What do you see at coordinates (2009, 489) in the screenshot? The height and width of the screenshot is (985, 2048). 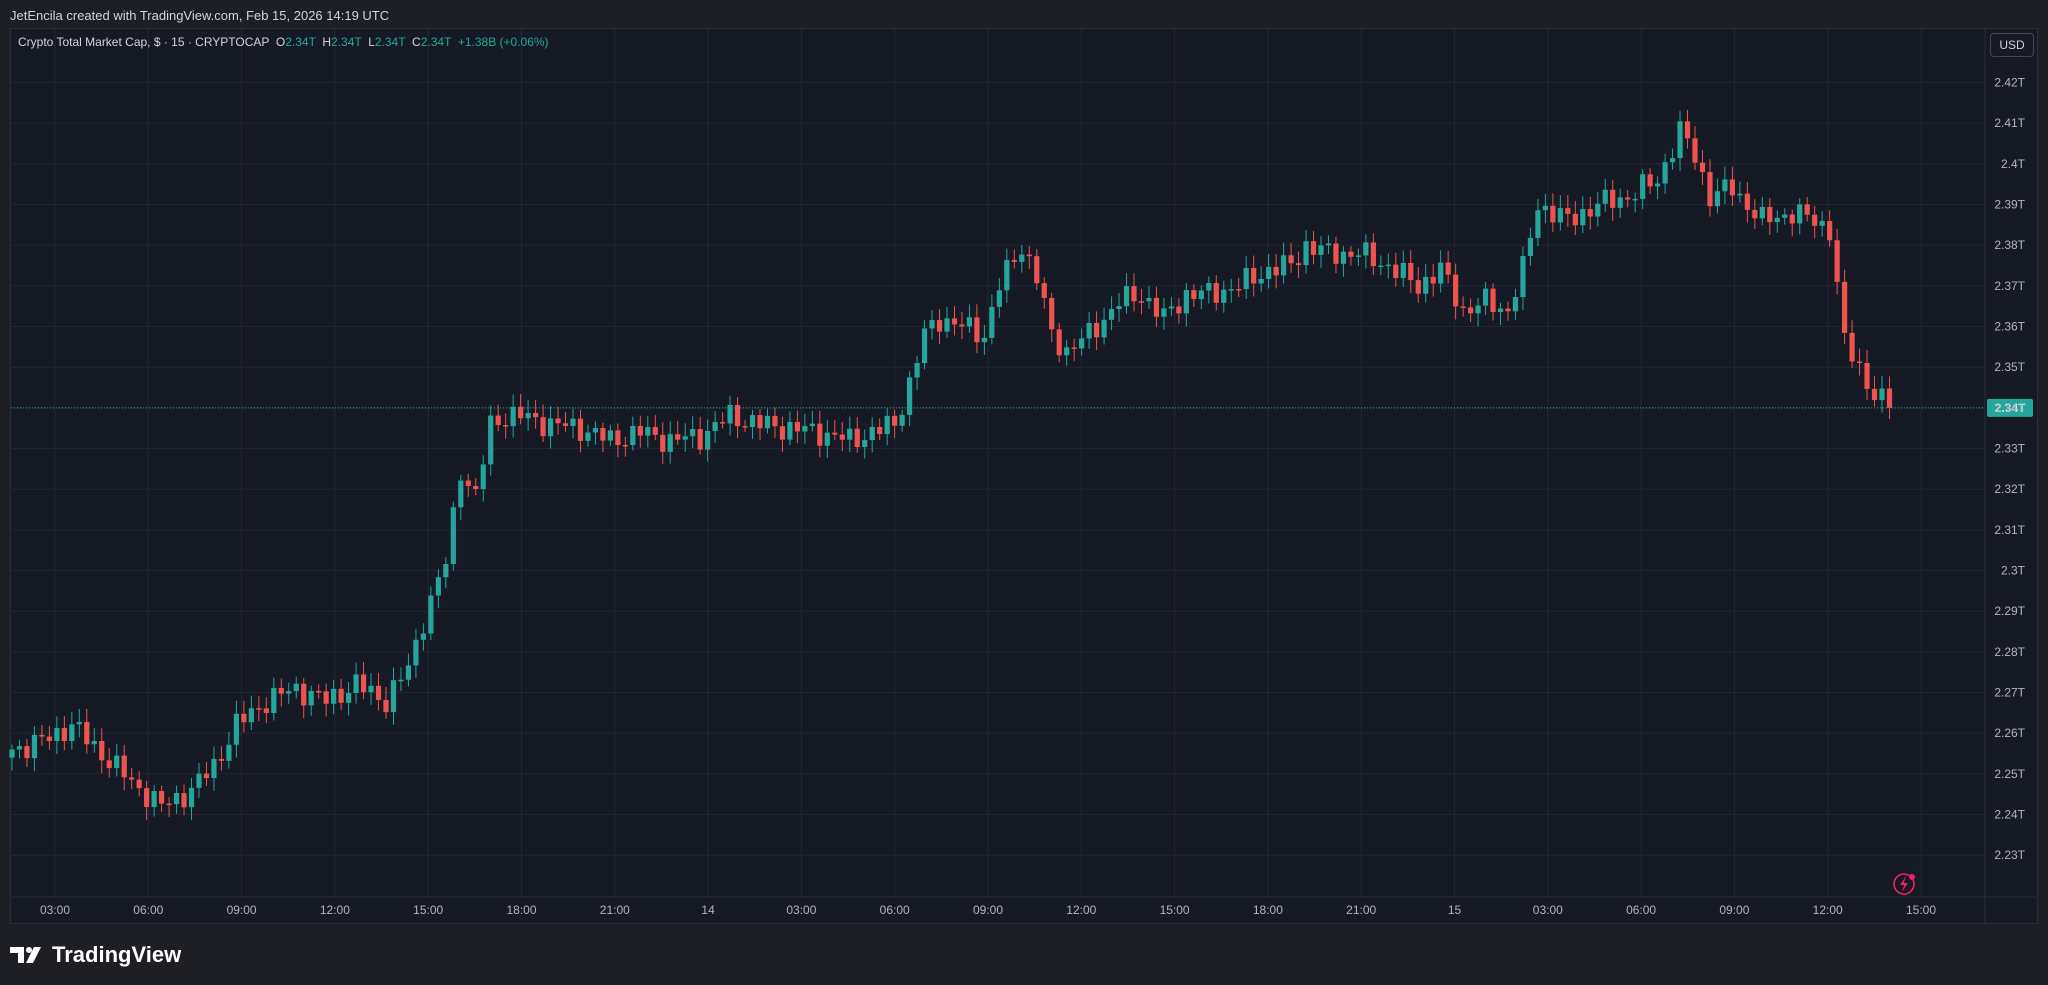 I see `y-tick-label: 2.32T` at bounding box center [2009, 489].